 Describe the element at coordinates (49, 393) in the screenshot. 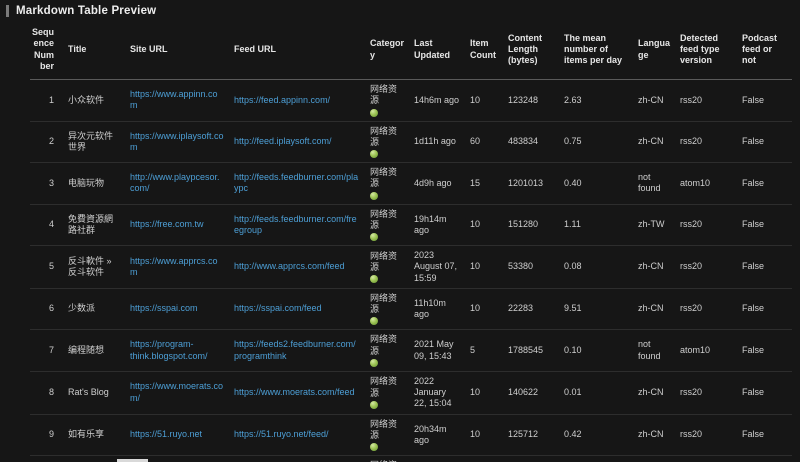

I see `cell-sequence-number: 8` at that location.